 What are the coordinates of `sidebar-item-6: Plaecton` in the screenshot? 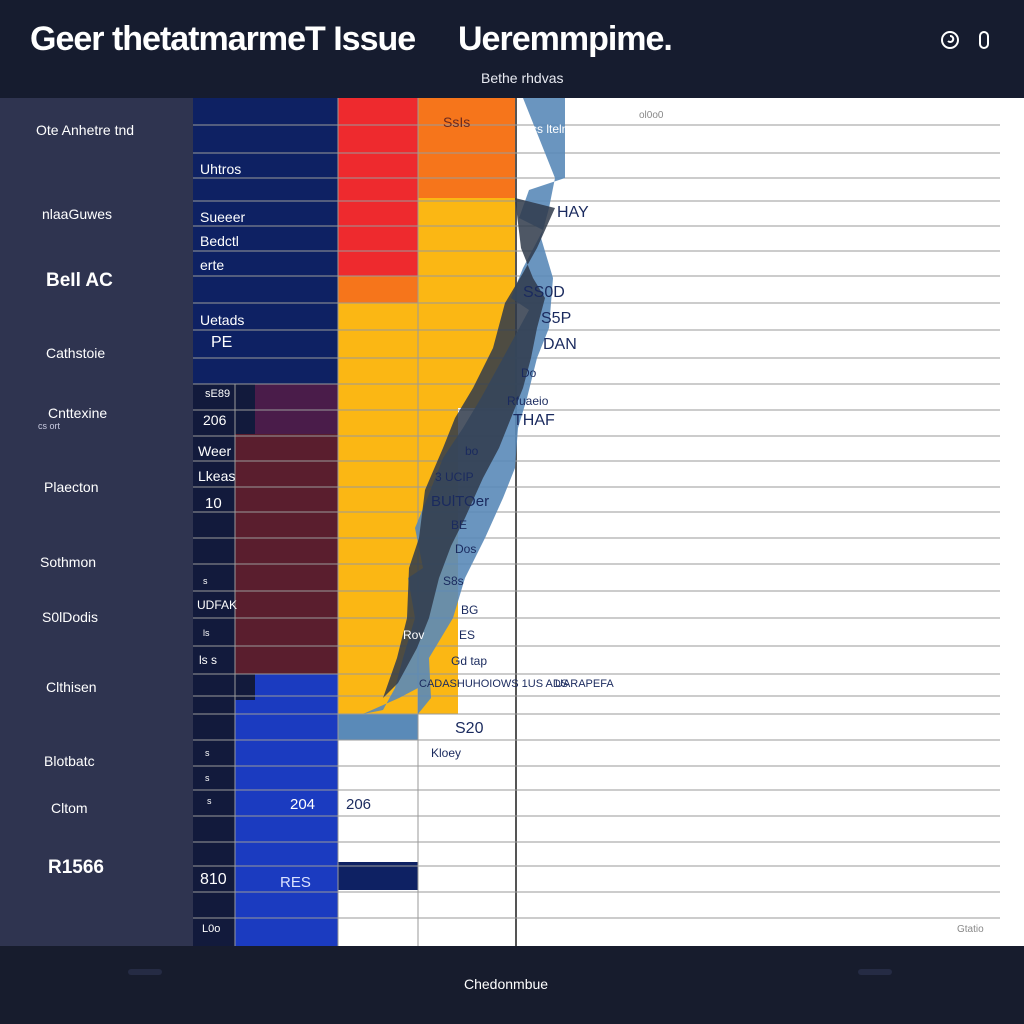 It's located at (71, 487).